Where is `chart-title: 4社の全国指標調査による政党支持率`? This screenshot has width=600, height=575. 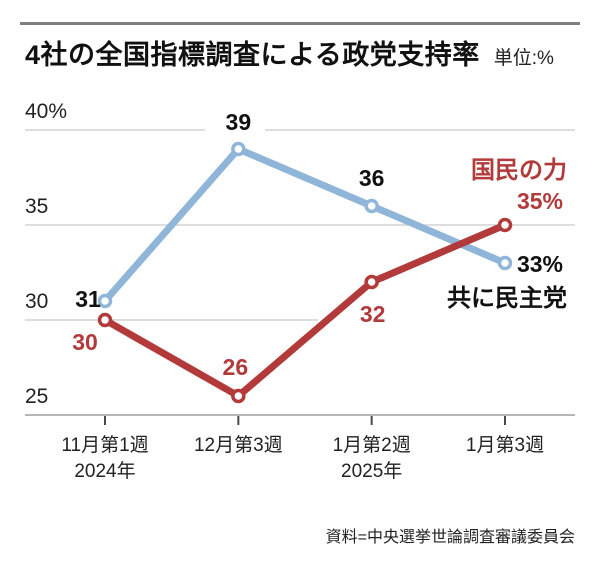
chart-title: 4社の全国指標調査による政党支持率 is located at coordinates (252, 55).